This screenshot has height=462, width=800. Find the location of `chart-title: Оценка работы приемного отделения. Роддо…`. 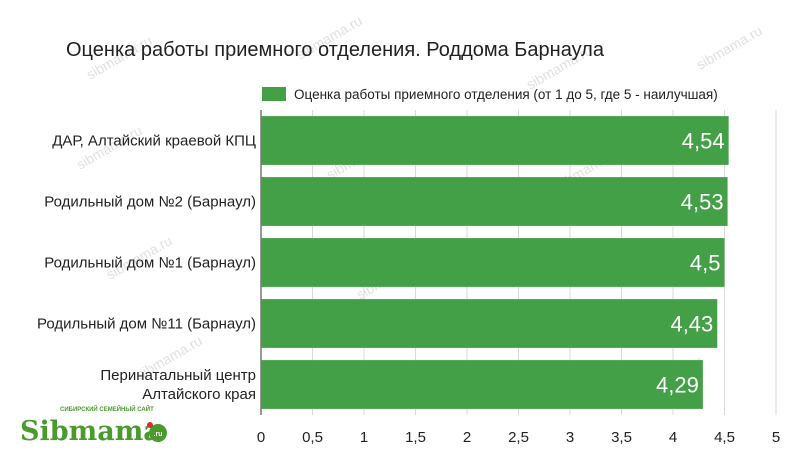

chart-title: Оценка работы приемного отделения. Роддо… is located at coordinates (335, 50).